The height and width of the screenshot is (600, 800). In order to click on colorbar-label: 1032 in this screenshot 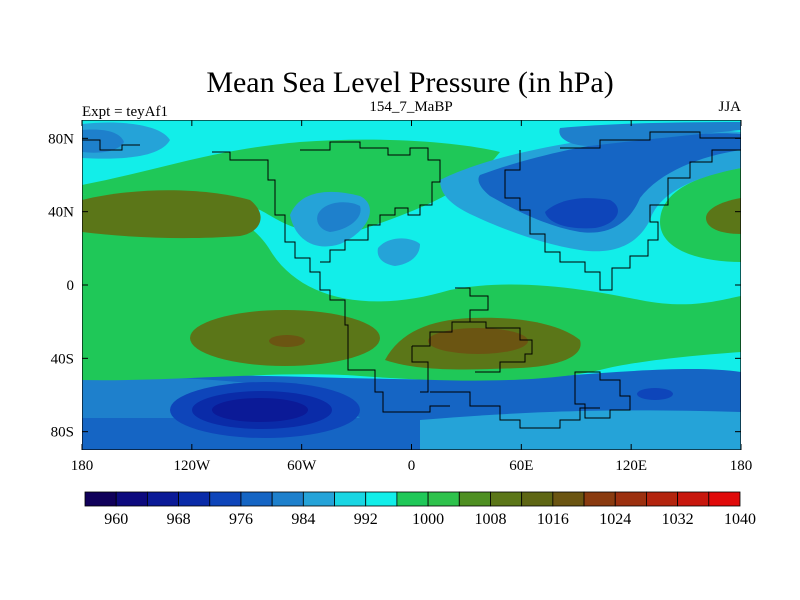, I will do `click(678, 519)`.